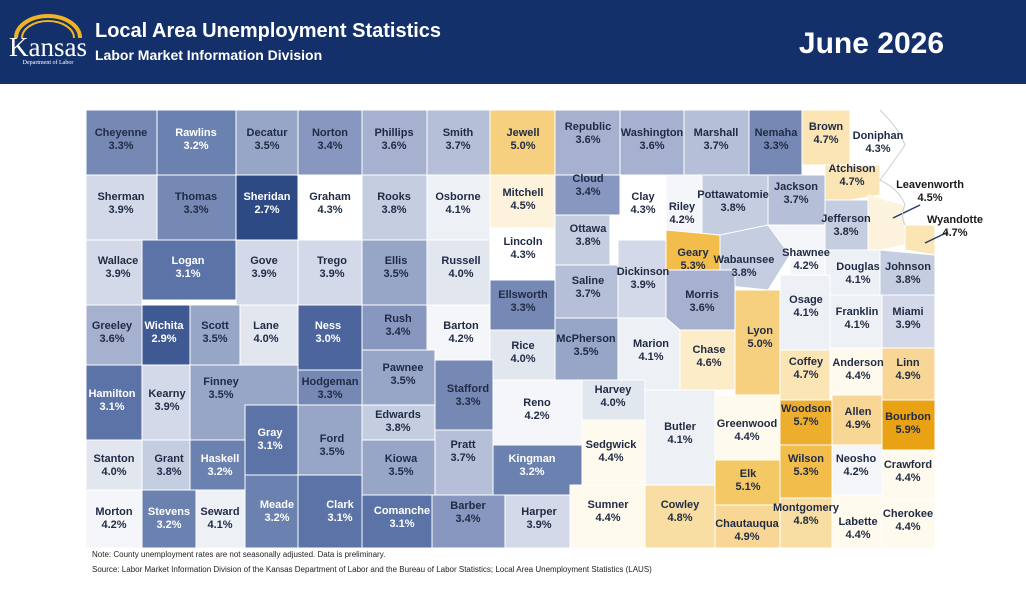 The height and width of the screenshot is (593, 1026). What do you see at coordinates (857, 312) in the screenshot?
I see `county-name-franklin: Franklin` at bounding box center [857, 312].